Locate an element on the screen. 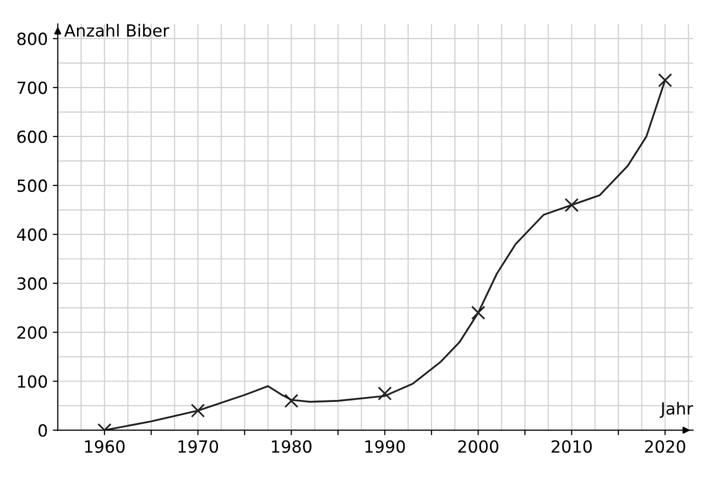 This screenshot has width=722, height=478. y-tick-label: 600 is located at coordinates (32, 137).